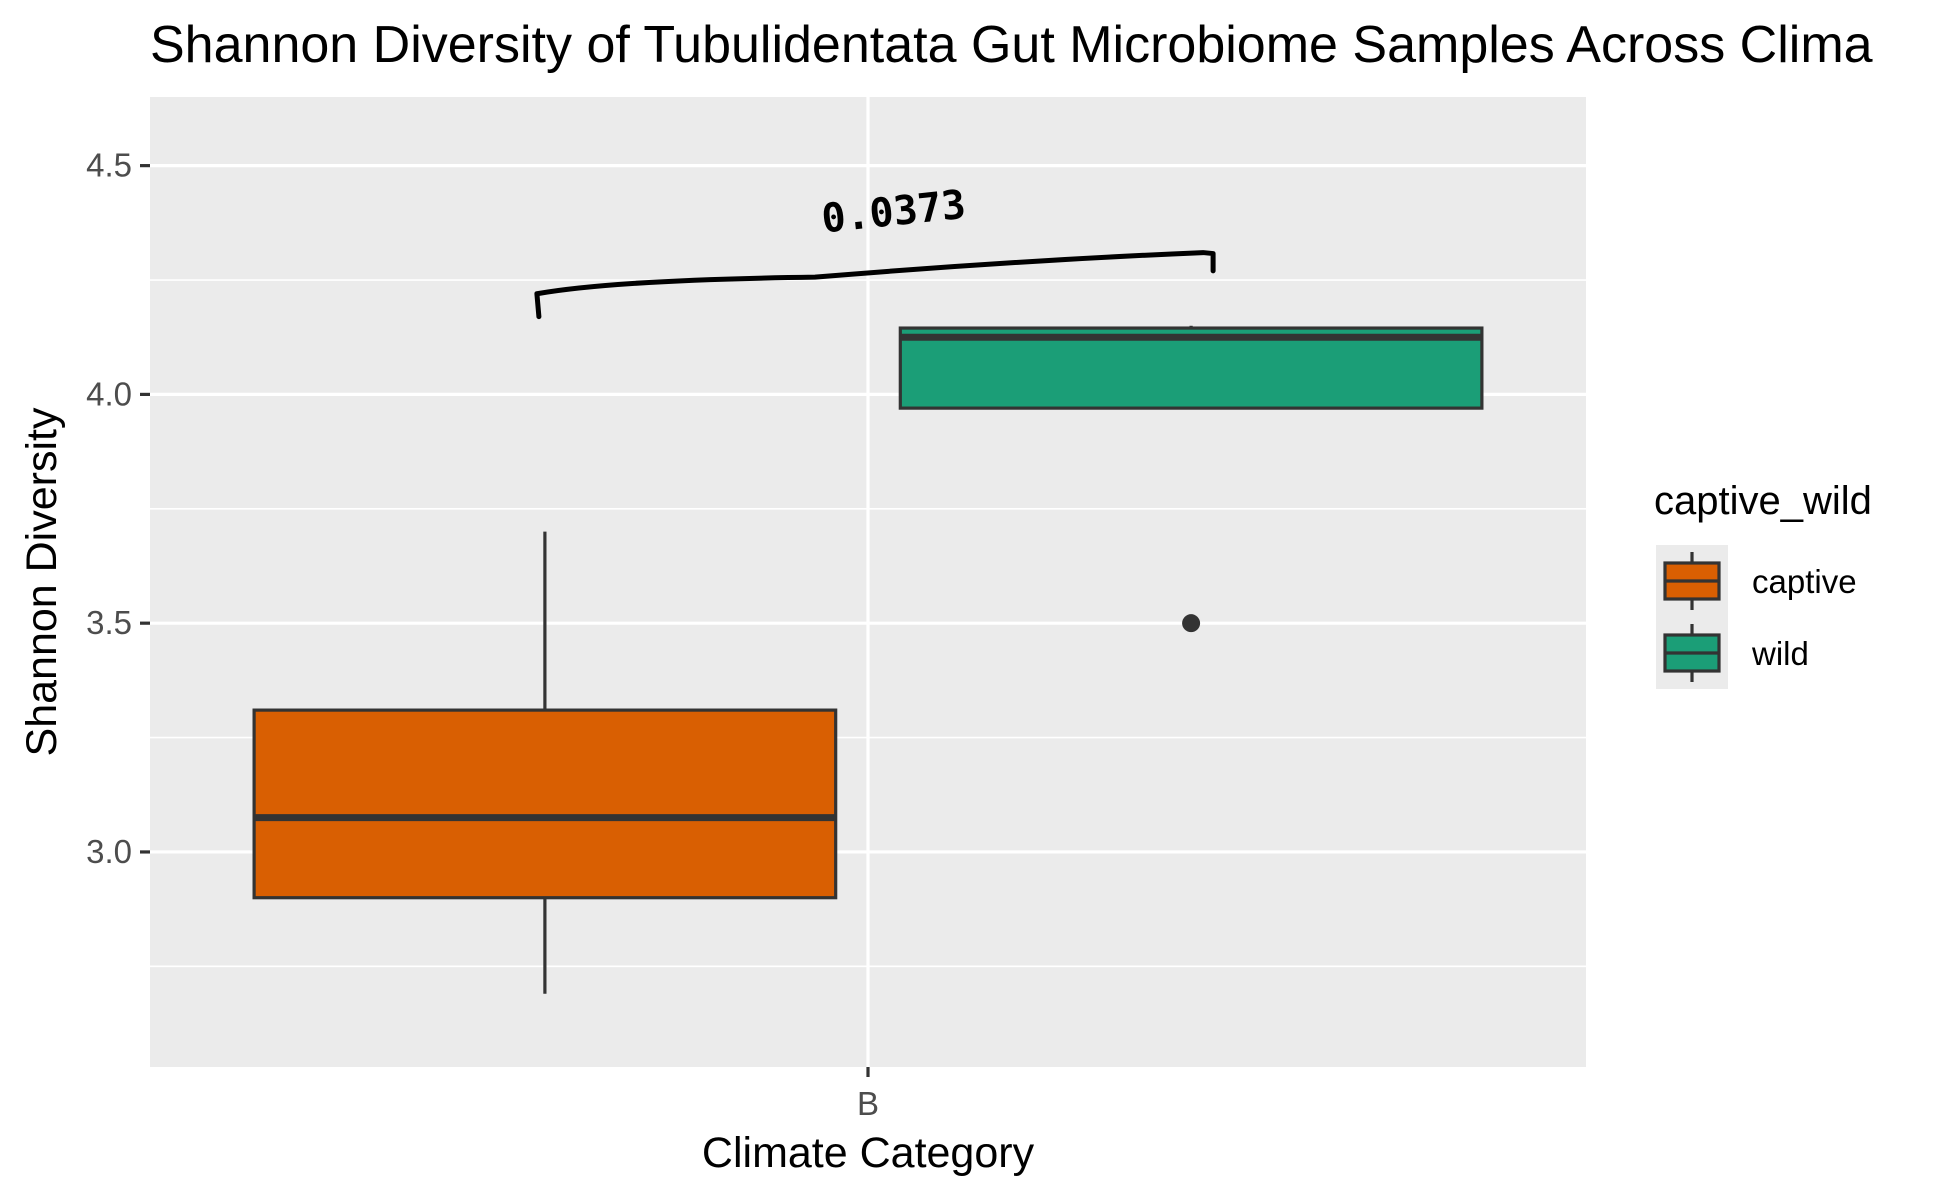  Describe the element at coordinates (109, 622) in the screenshot. I see `y-tick-label-1: 3.5` at that location.